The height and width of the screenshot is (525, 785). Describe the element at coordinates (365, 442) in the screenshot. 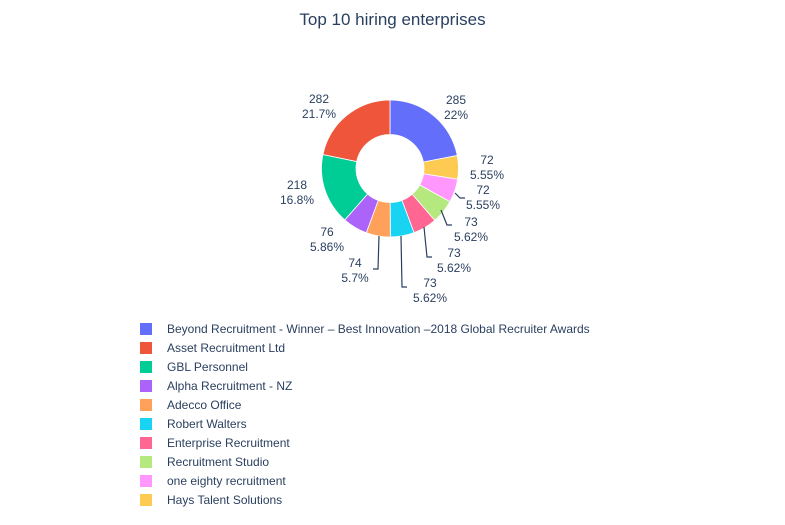

I see `legend-item: Enterprise Recruitment` at that location.